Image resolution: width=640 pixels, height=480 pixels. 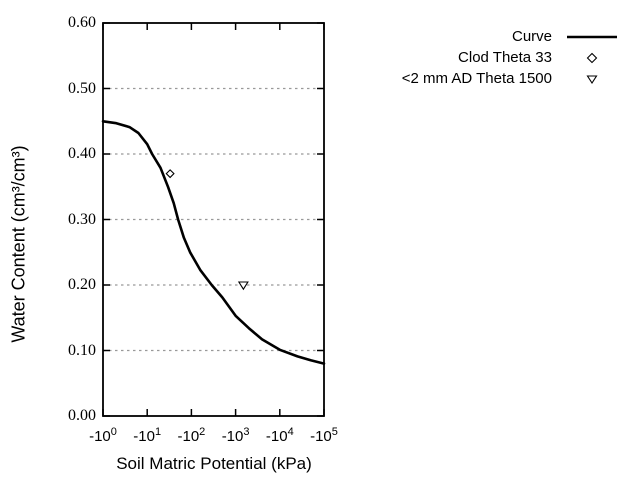 I want to click on legend-label-ad-theta-1500: <2 mm AD Theta 1500, so click(x=476, y=78).